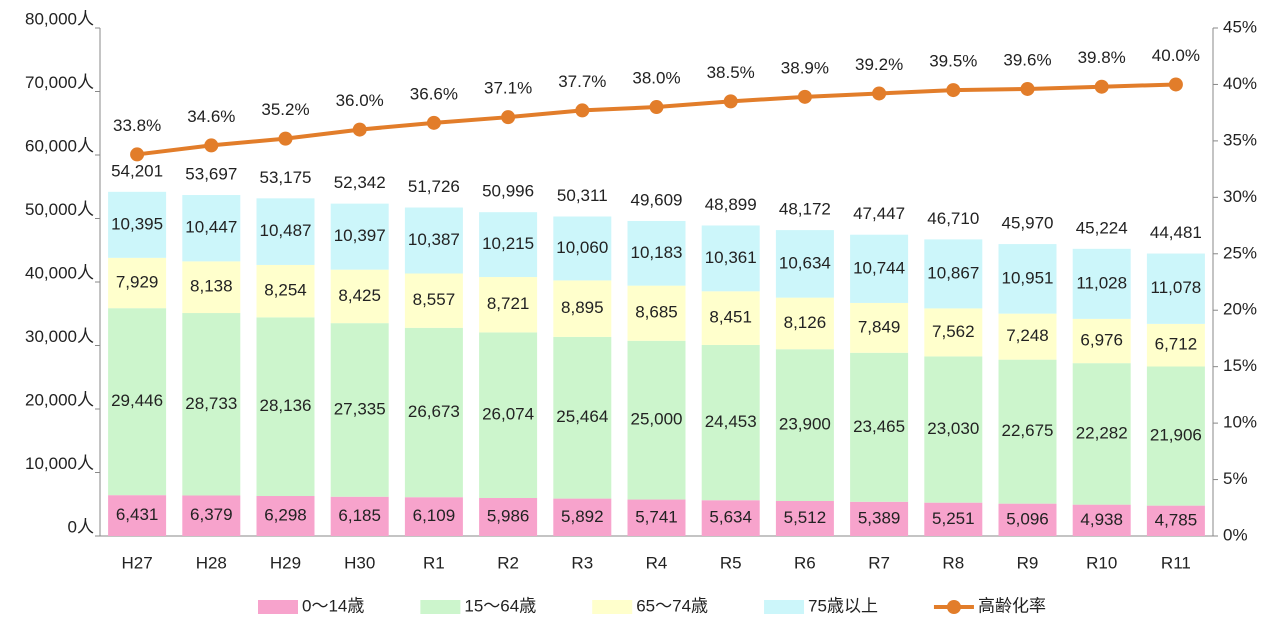  I want to click on total-label: 49,609, so click(657, 199).